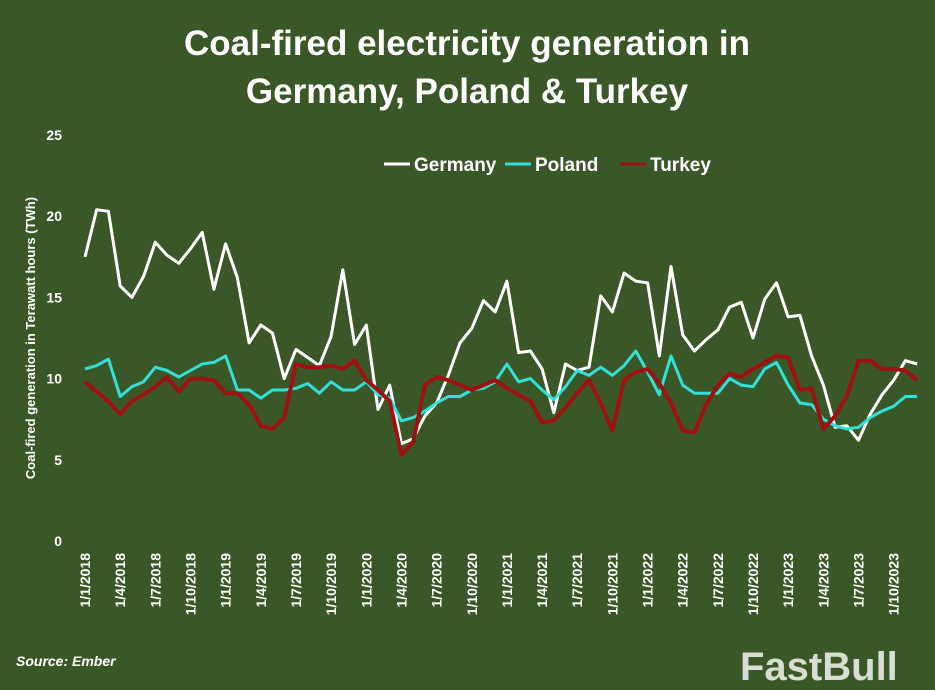  Describe the element at coordinates (467, 43) in the screenshot. I see `chart-title-line-1: Coal-fired electricity generation in` at that location.